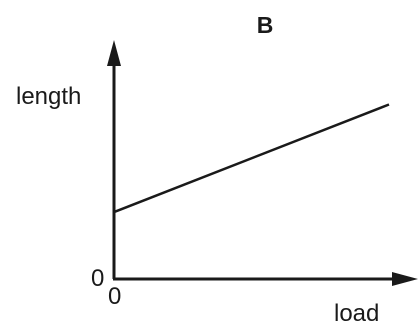  What do you see at coordinates (356, 313) in the screenshot?
I see `x-axis-label: load` at bounding box center [356, 313].